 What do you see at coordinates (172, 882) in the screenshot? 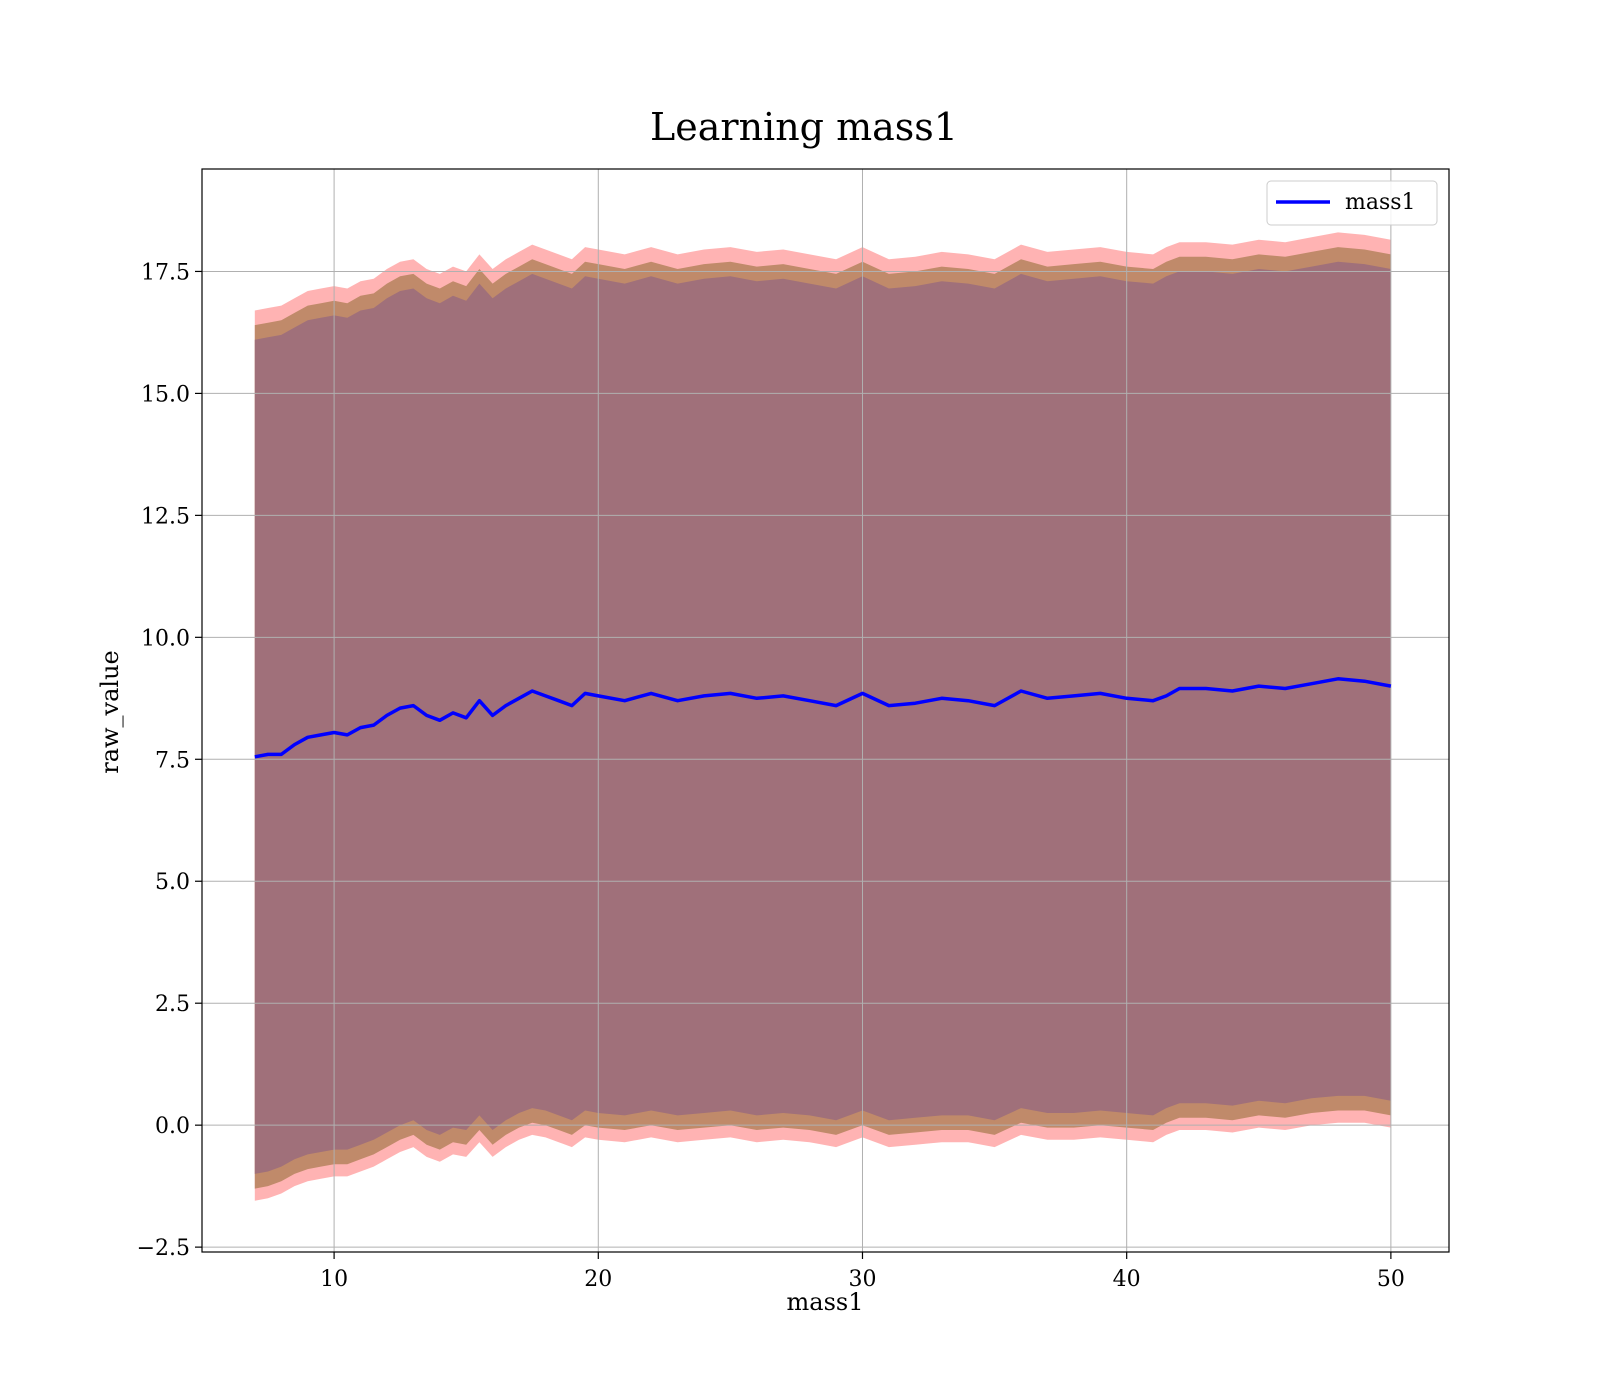
I see `y-tick-label: 5.0` at bounding box center [172, 882].